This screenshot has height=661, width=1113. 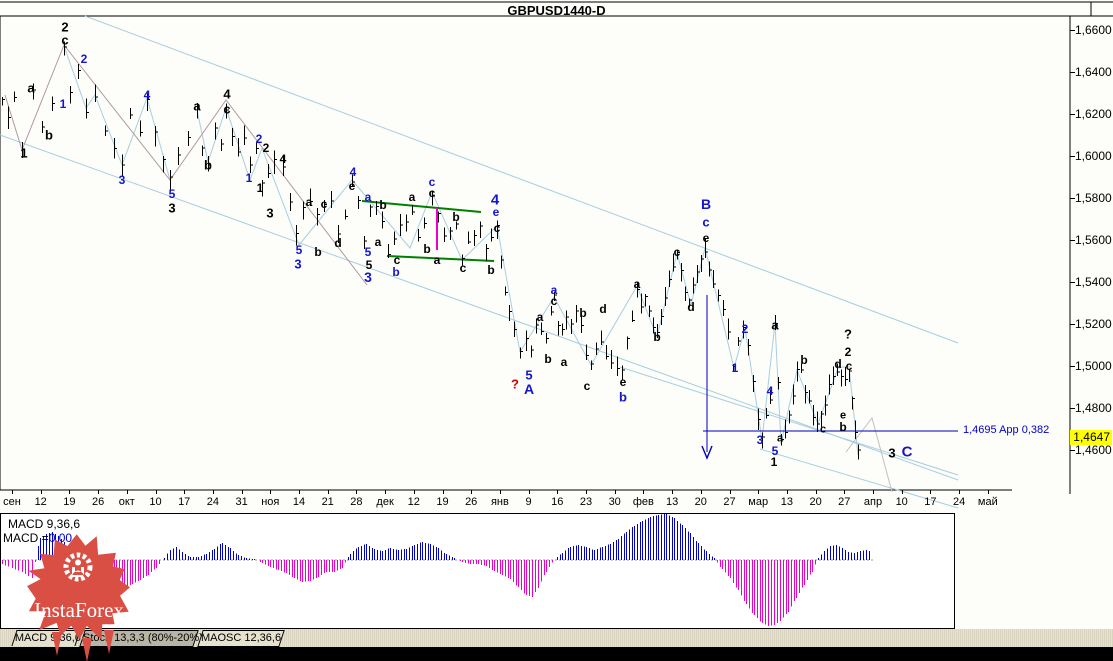 I want to click on date-tick-label: апр, so click(x=873, y=502).